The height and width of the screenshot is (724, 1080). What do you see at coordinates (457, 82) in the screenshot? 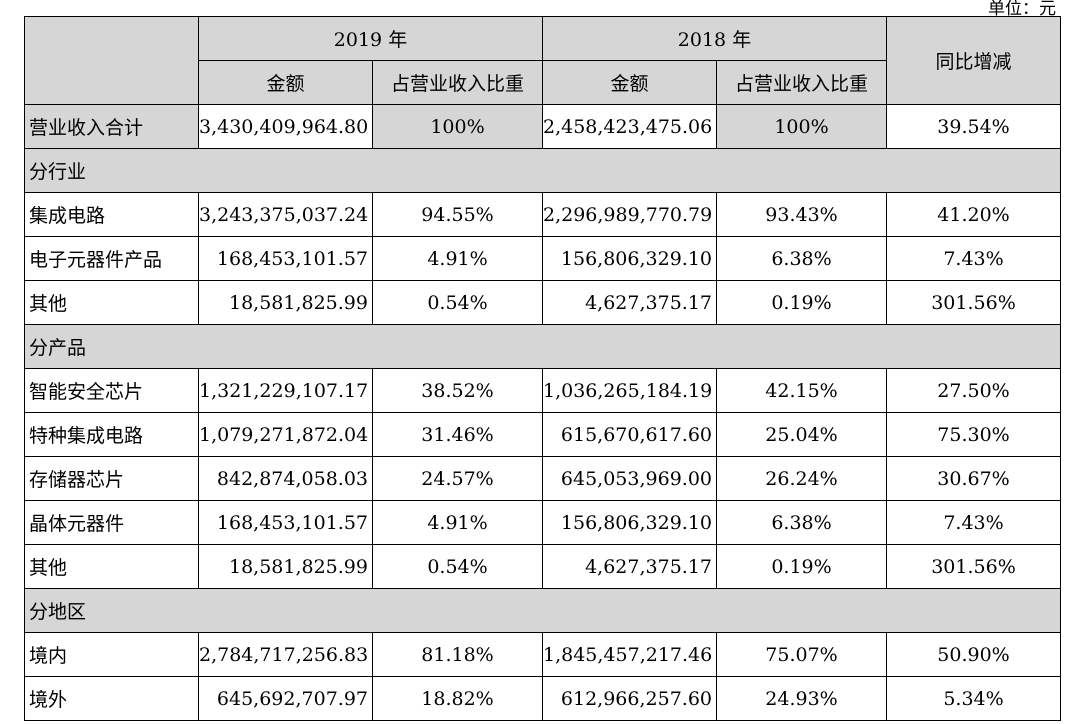
I see `header-ratio-2019: 占营业收入比重` at bounding box center [457, 82].